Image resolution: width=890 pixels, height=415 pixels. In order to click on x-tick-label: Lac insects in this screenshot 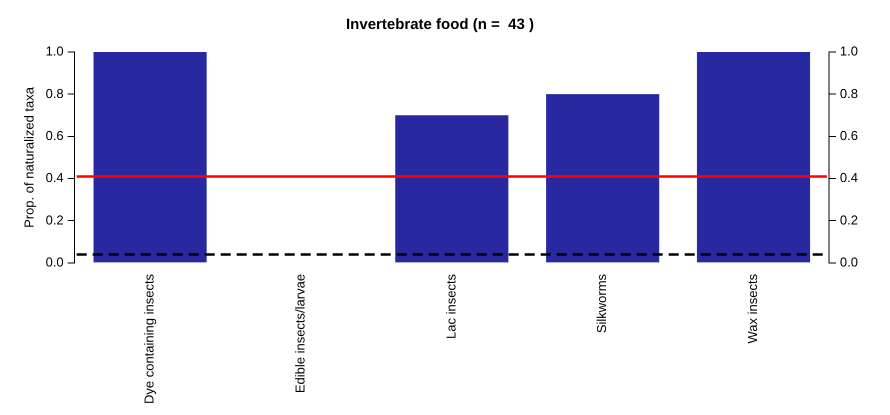, I will do `click(450, 306)`.